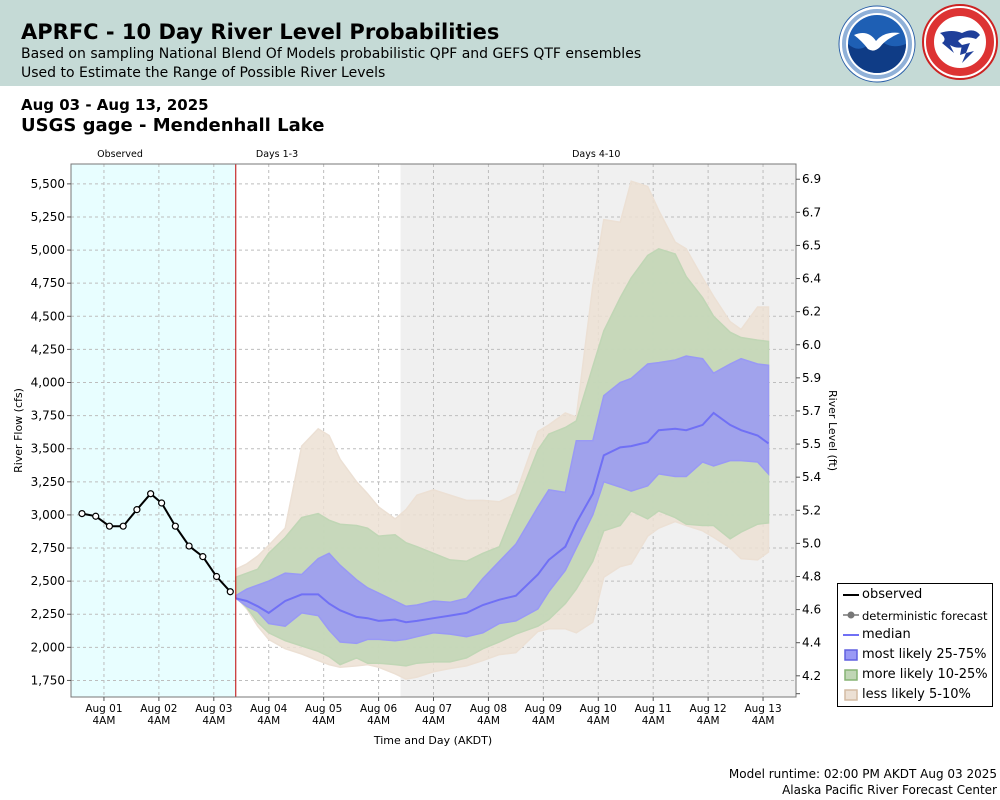 This screenshot has height=800, width=1000. What do you see at coordinates (48, 482) in the screenshot?
I see `y-tick-label: 3,250` at bounding box center [48, 482].